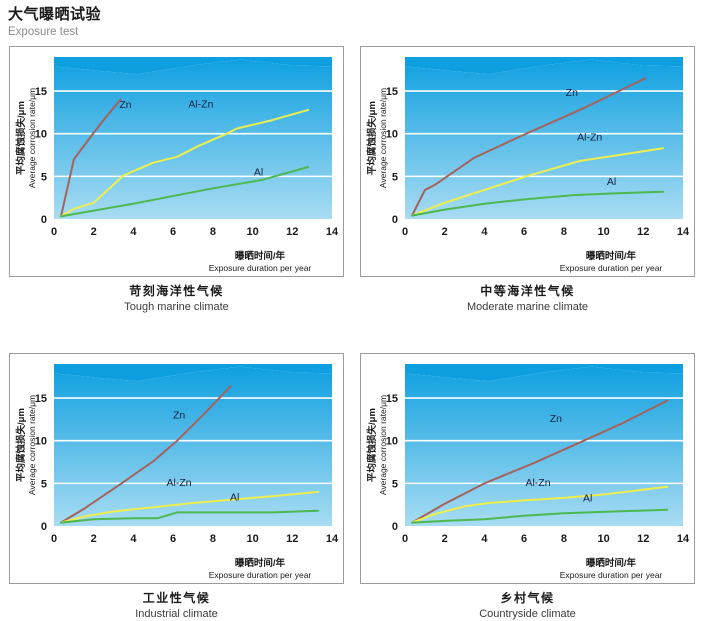 The image size is (705, 621). I want to click on caption-en: Tough marine climate, so click(176, 307).